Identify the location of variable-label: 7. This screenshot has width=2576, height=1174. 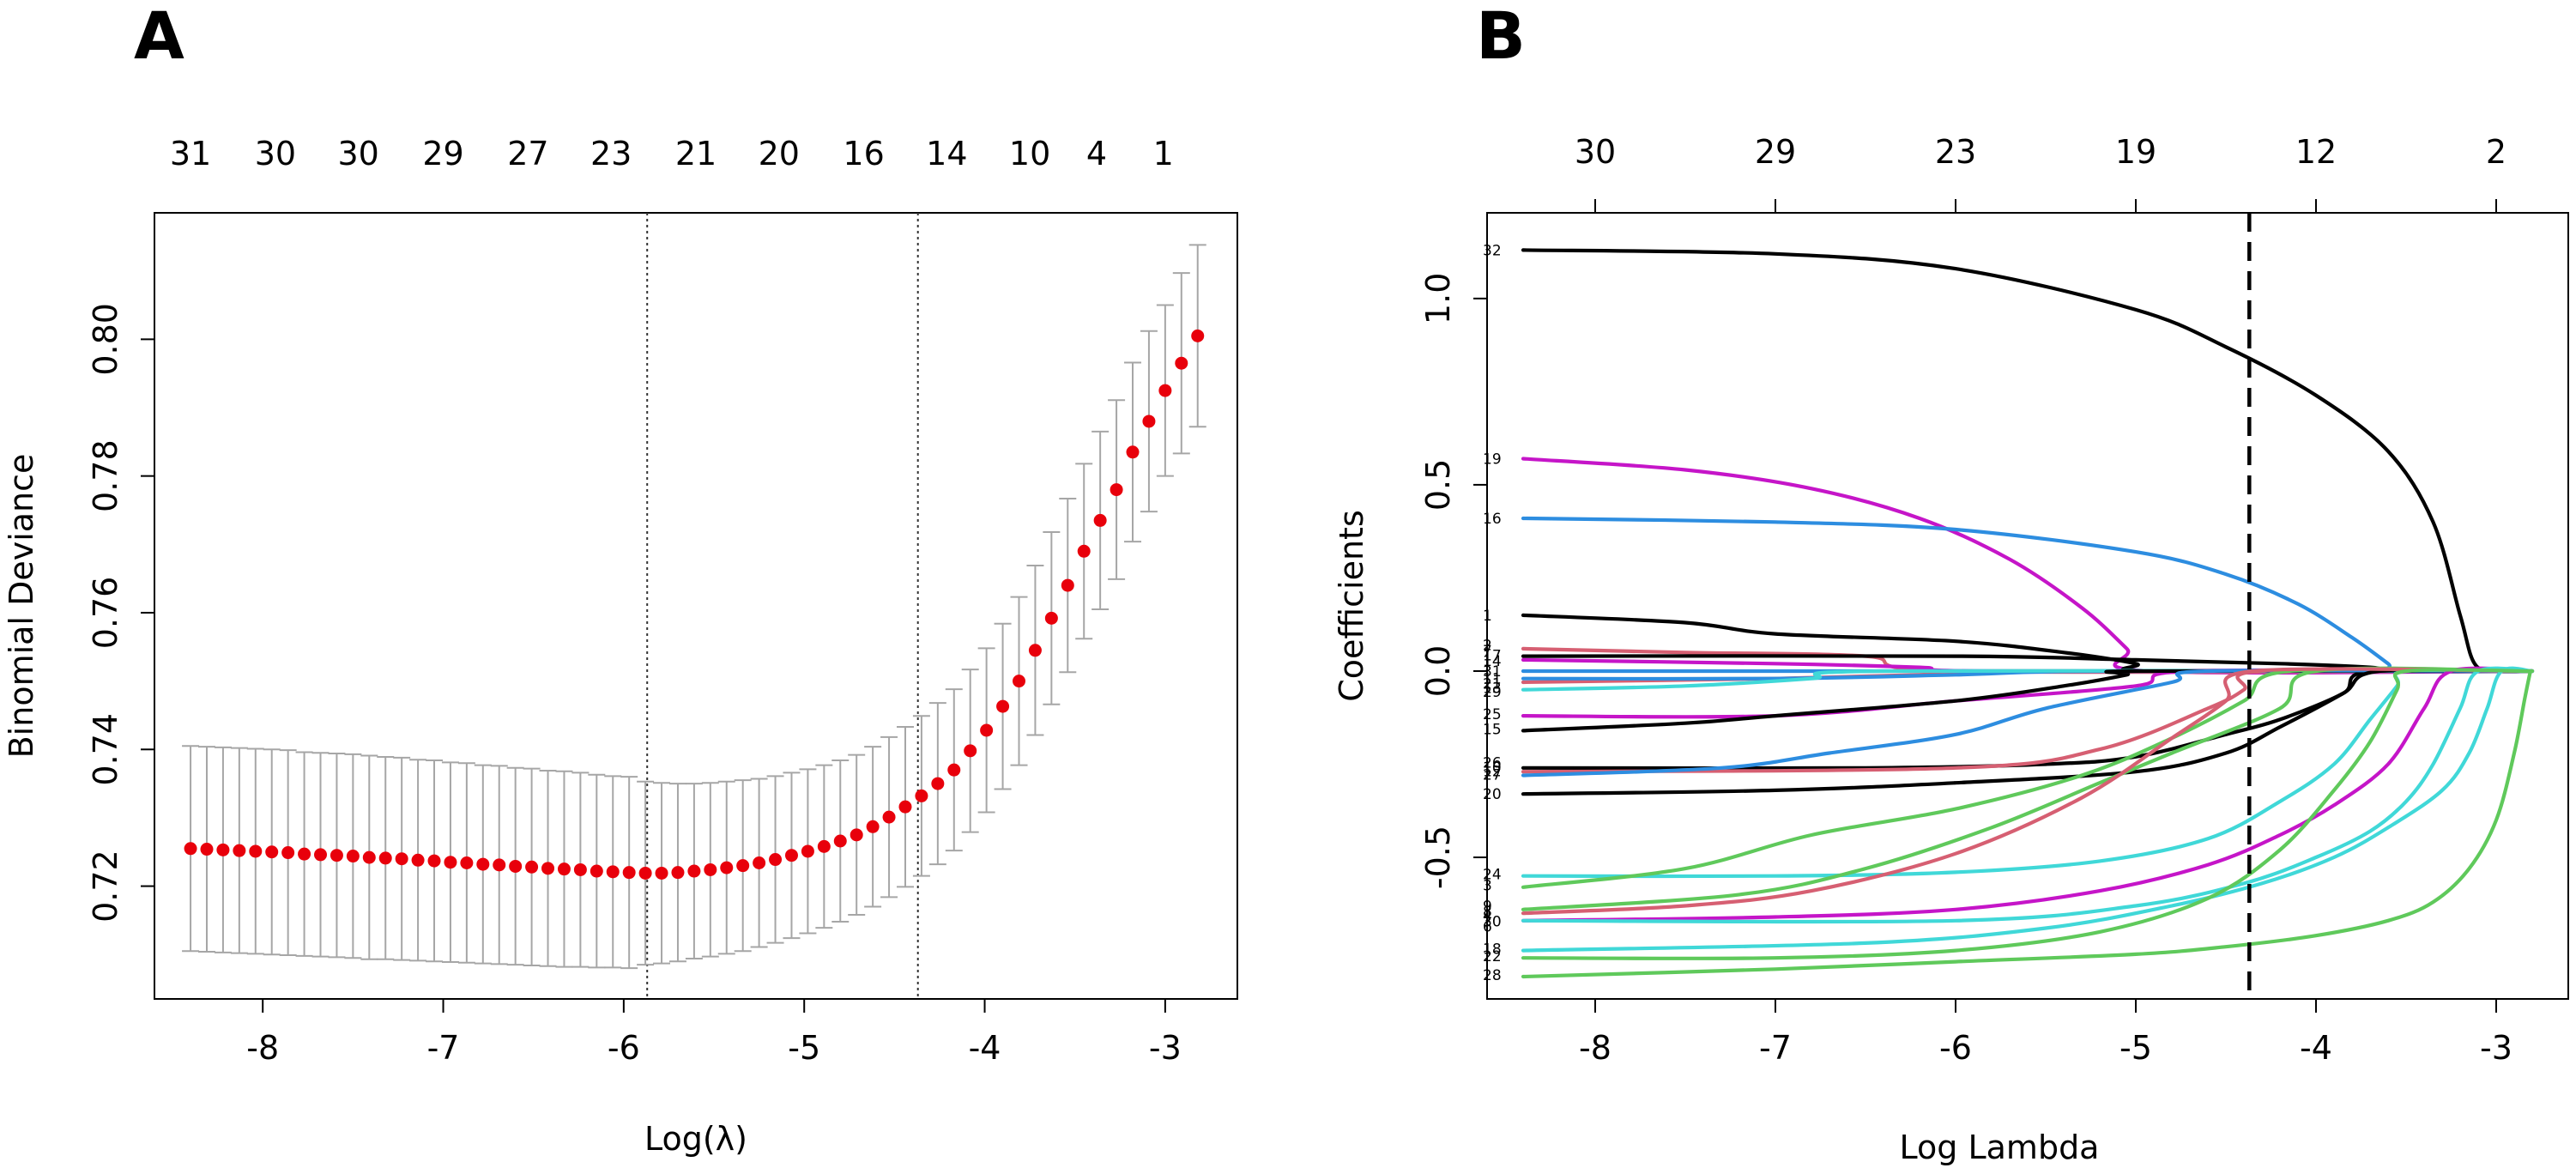
(1487, 651).